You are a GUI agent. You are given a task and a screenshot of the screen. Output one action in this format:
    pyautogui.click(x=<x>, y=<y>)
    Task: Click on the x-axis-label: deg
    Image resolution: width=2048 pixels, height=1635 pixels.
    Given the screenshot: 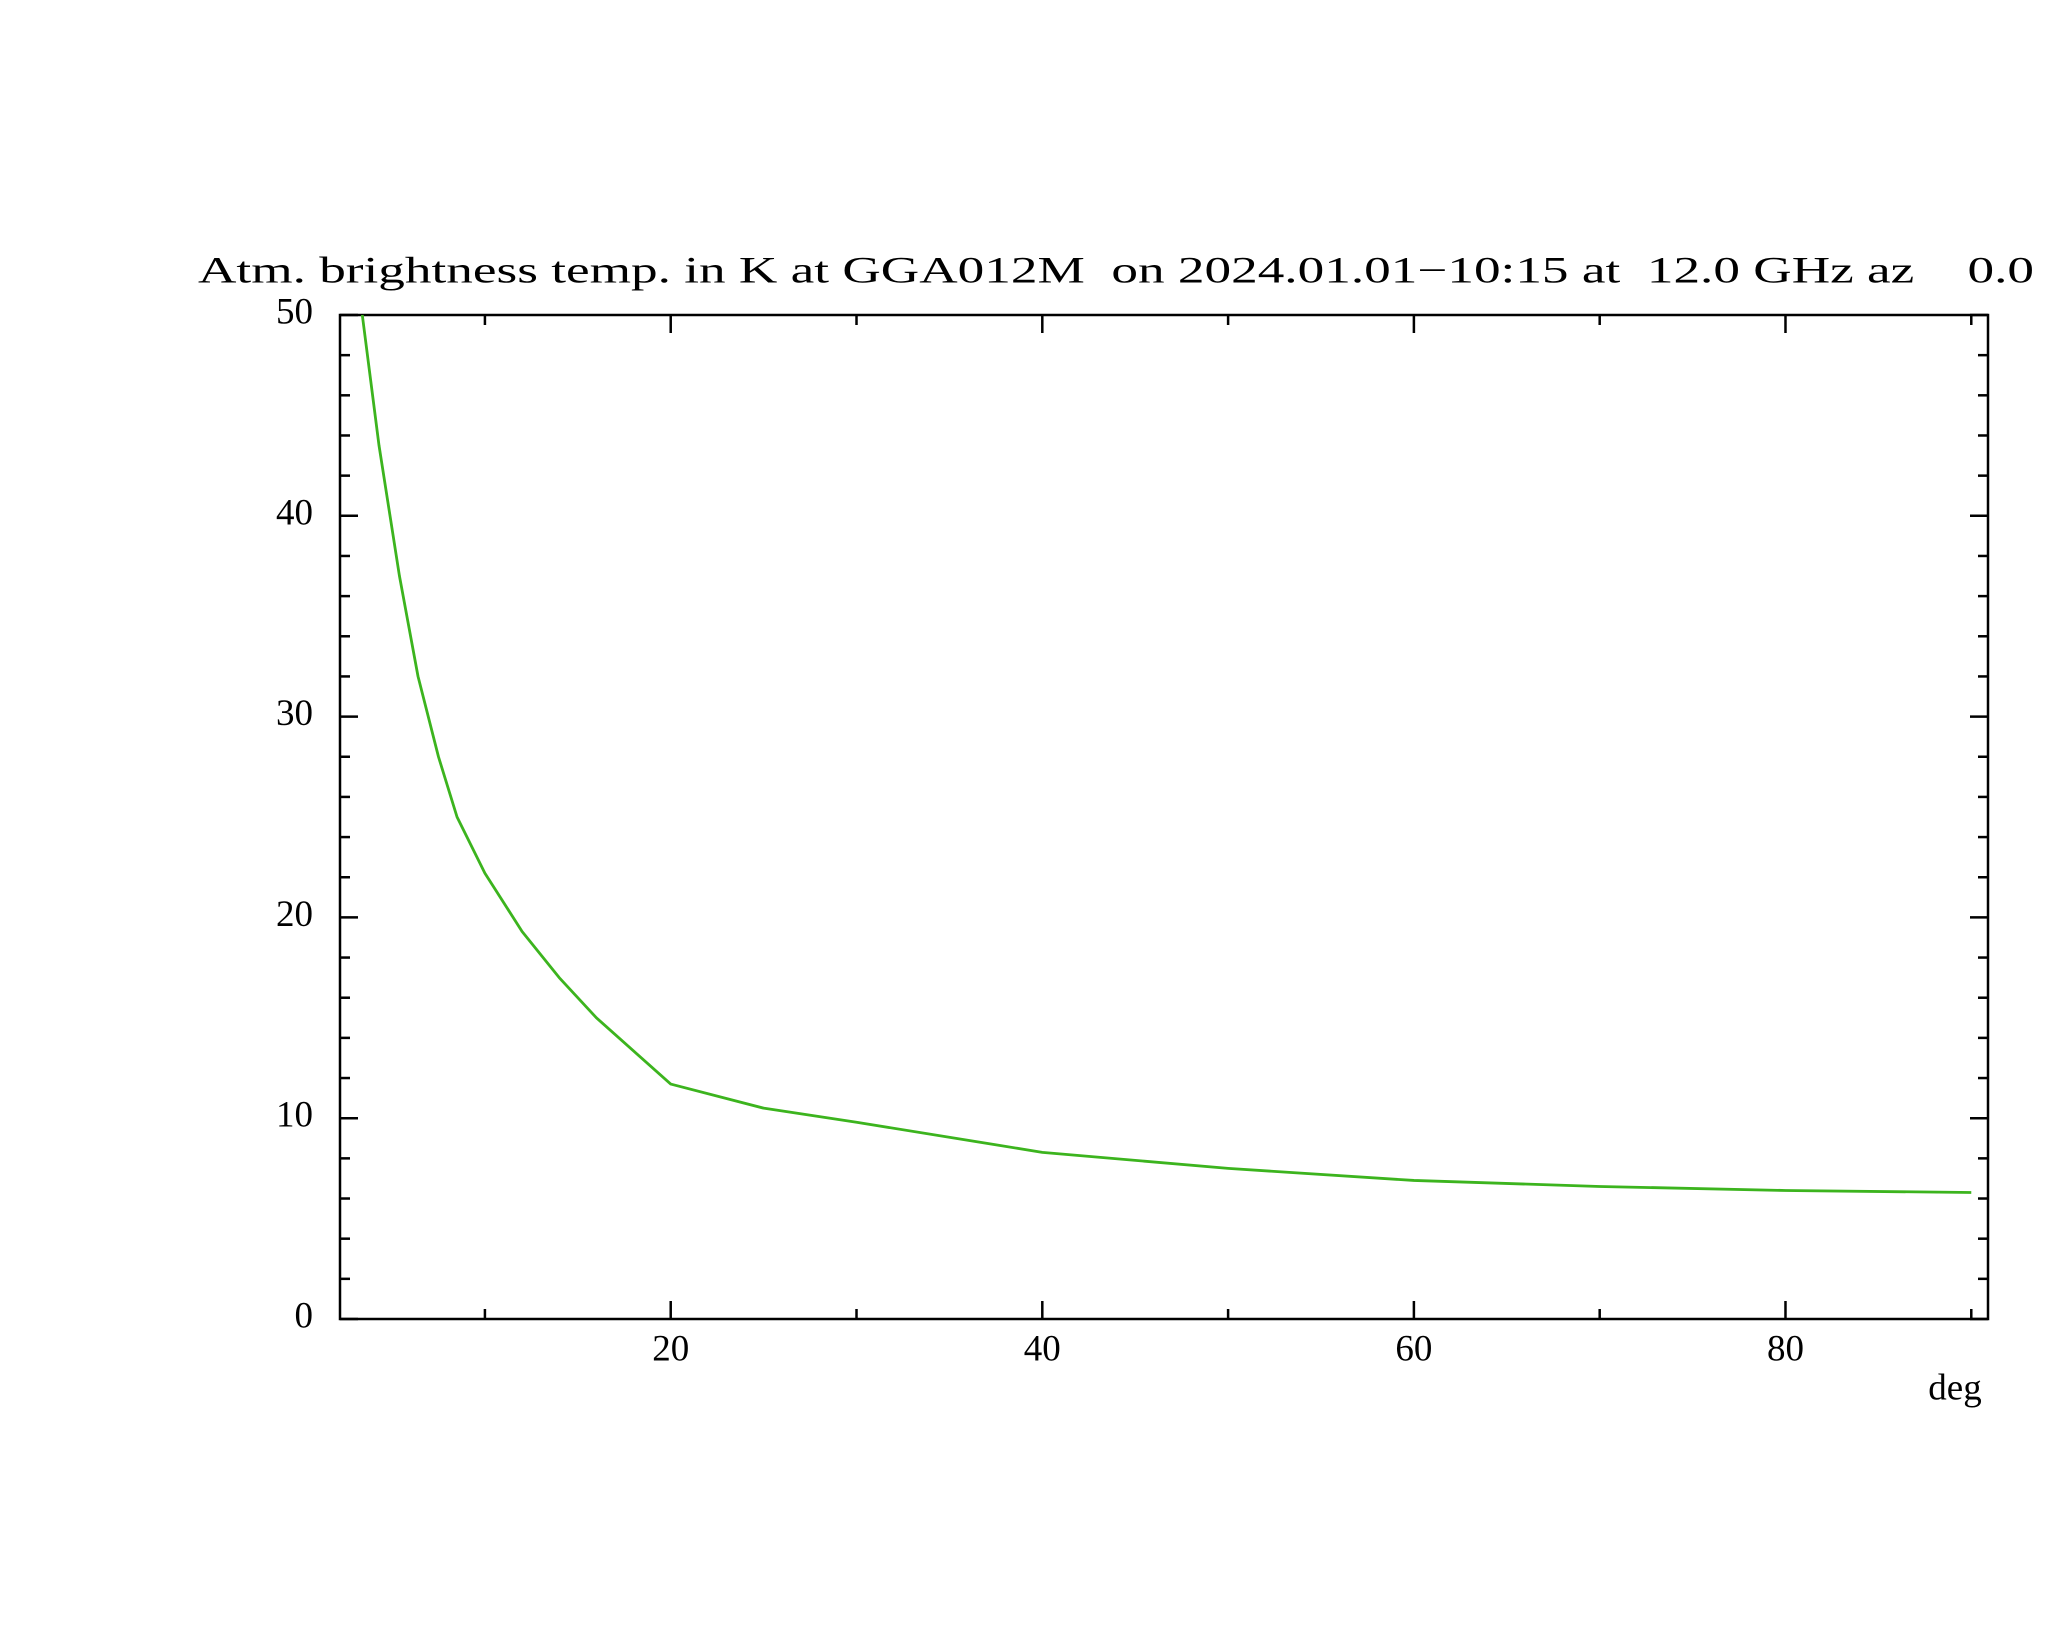 What is the action you would take?
    pyautogui.click(x=1954, y=1387)
    